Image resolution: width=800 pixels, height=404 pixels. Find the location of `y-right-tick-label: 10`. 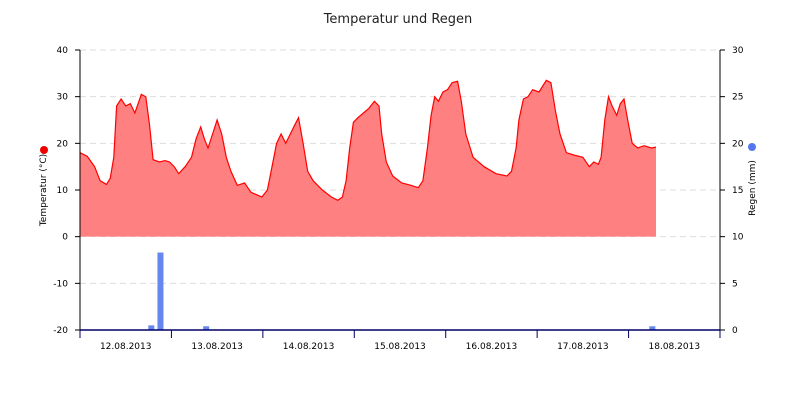

y-right-tick-label: 10 is located at coordinates (738, 238).